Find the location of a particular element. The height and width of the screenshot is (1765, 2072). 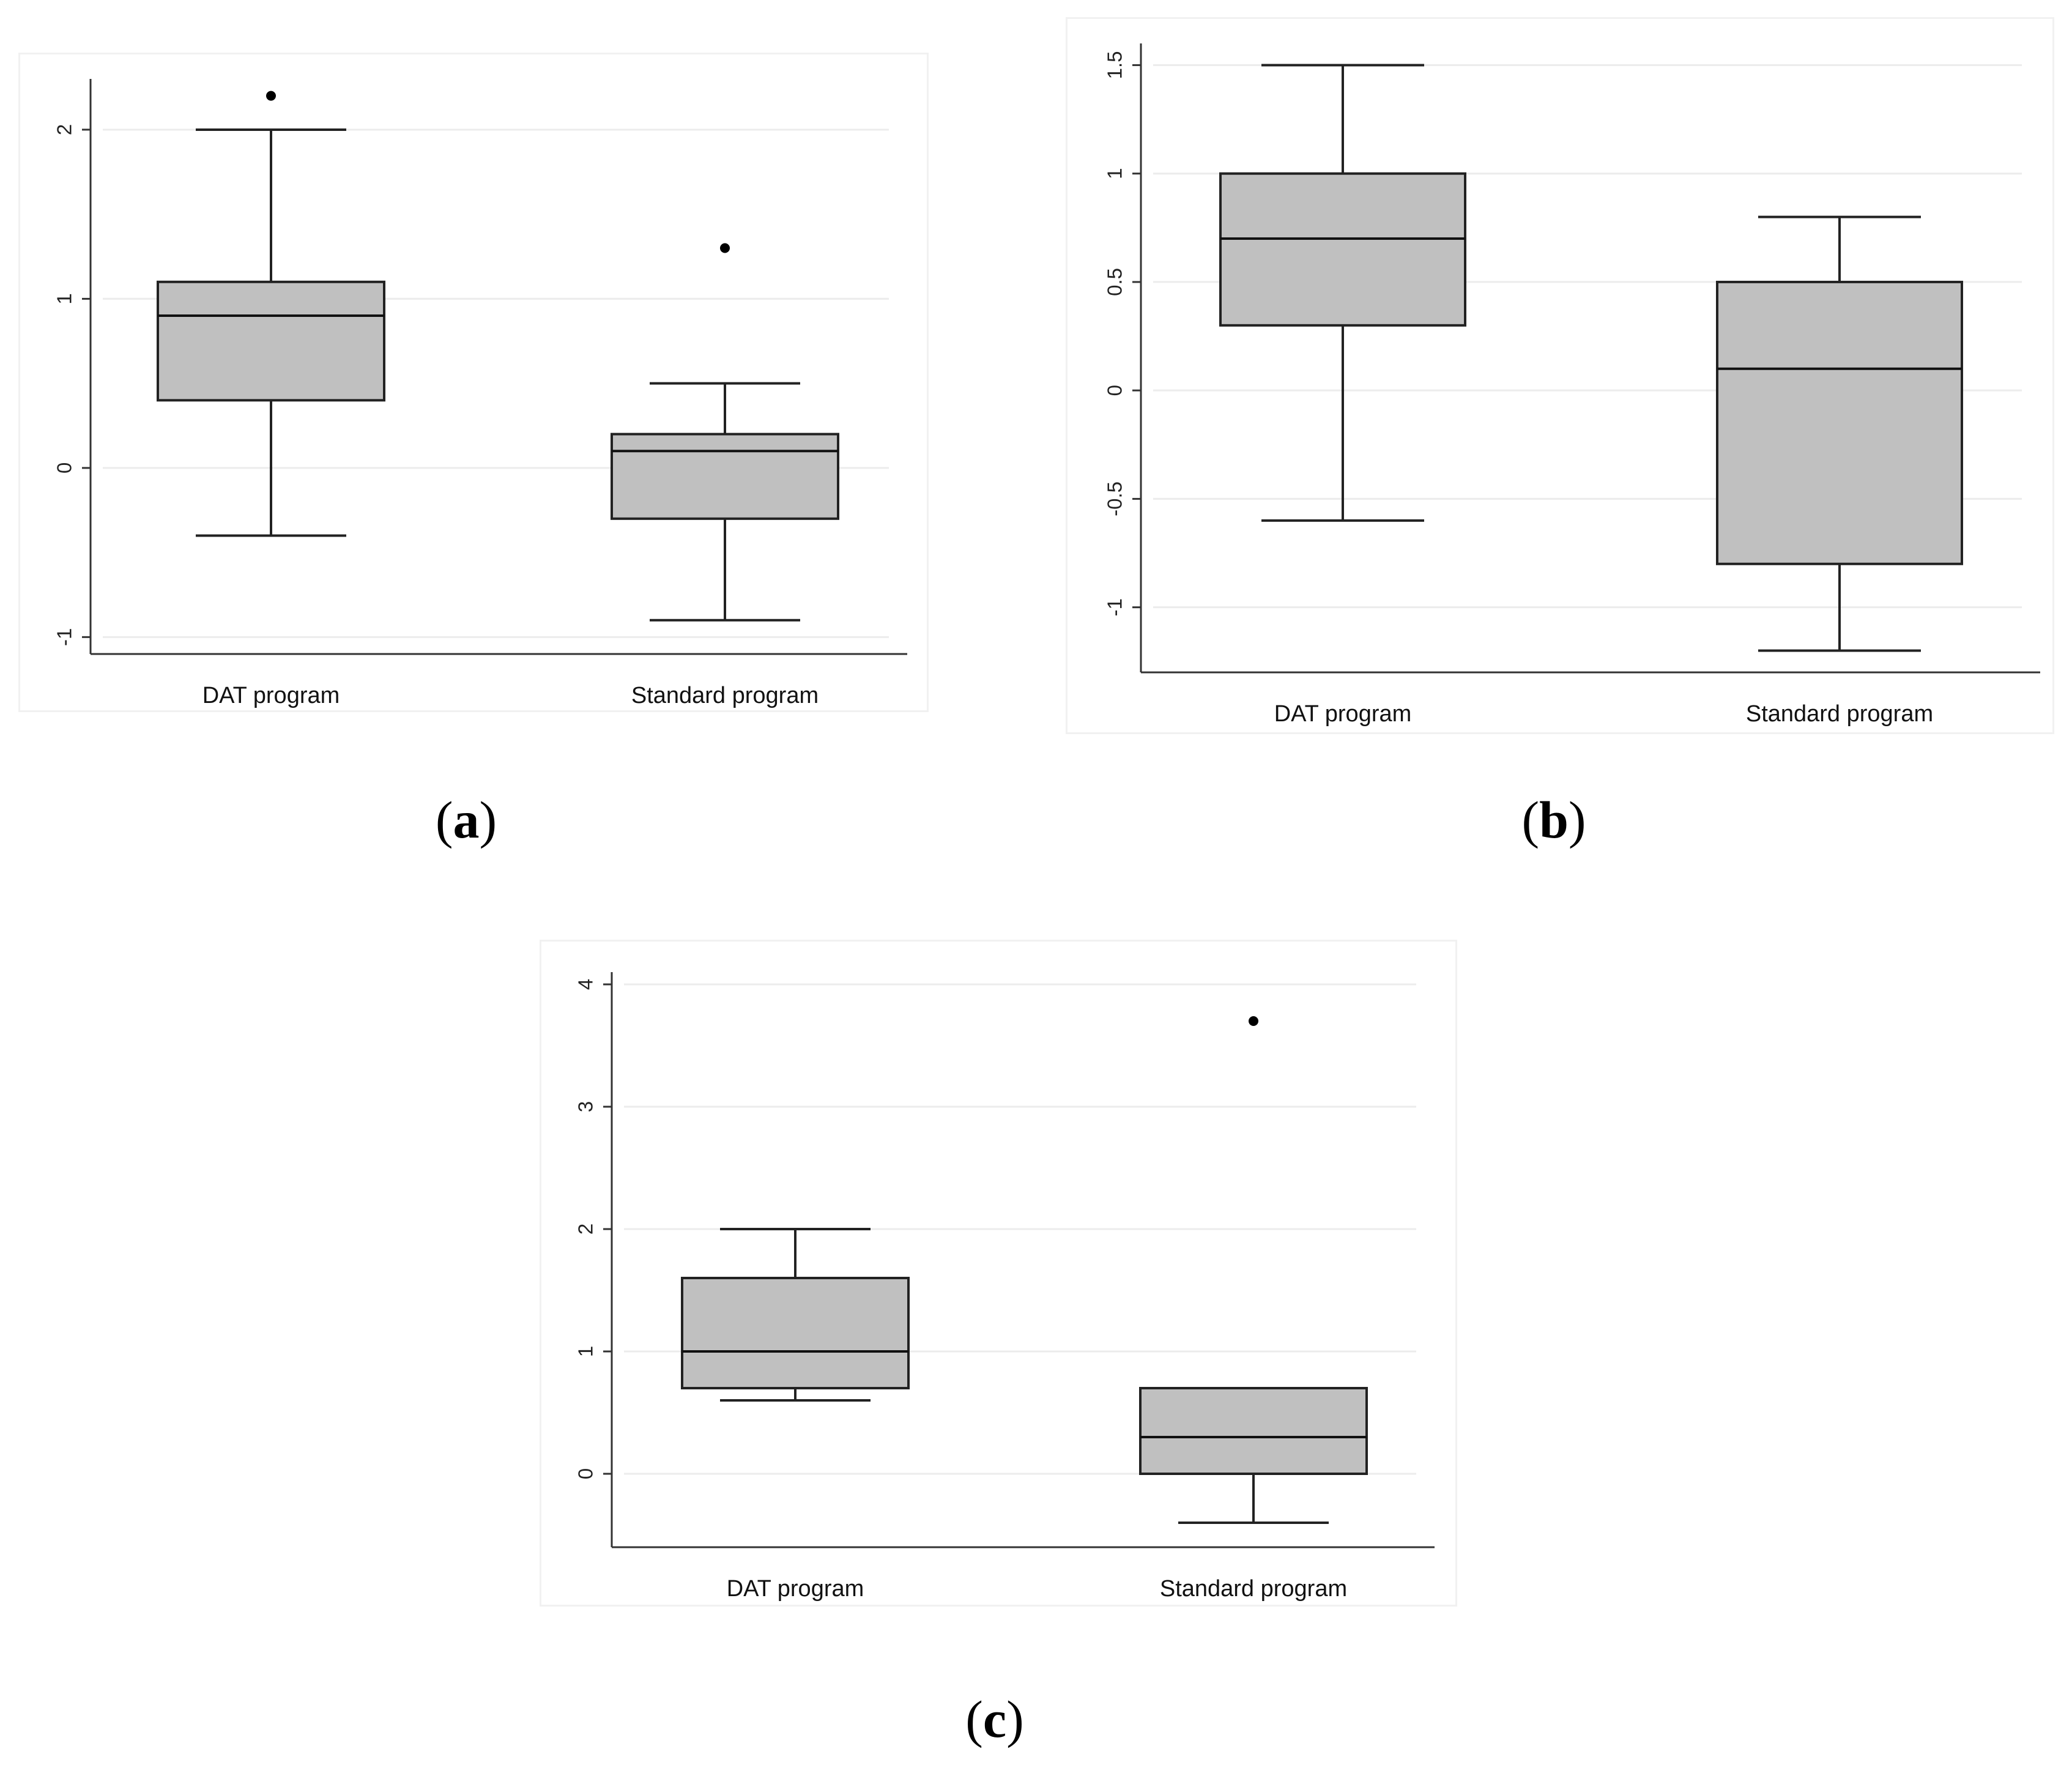

y-tick-label: 3 is located at coordinates (586, 1106).